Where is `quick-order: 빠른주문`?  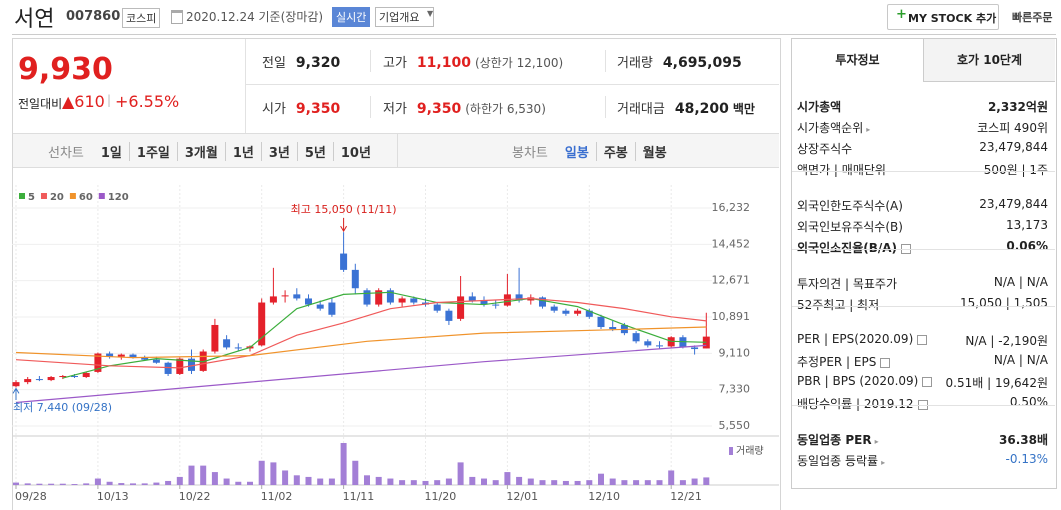
quick-order: 빠른주문 is located at coordinates (1032, 17).